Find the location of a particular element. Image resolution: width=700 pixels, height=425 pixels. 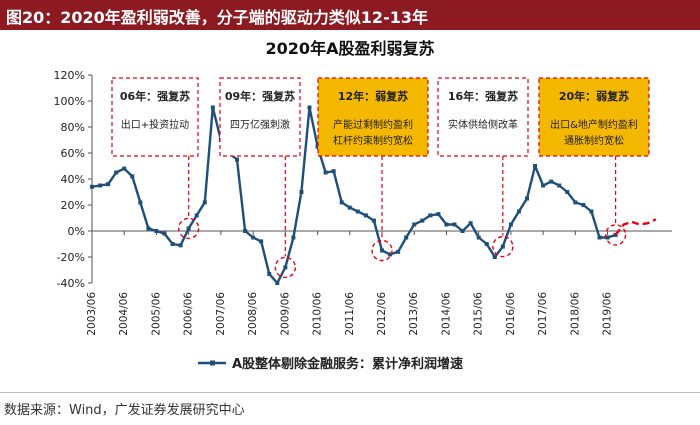

annotation-title: 16年：强复苏 is located at coordinates (483, 96).